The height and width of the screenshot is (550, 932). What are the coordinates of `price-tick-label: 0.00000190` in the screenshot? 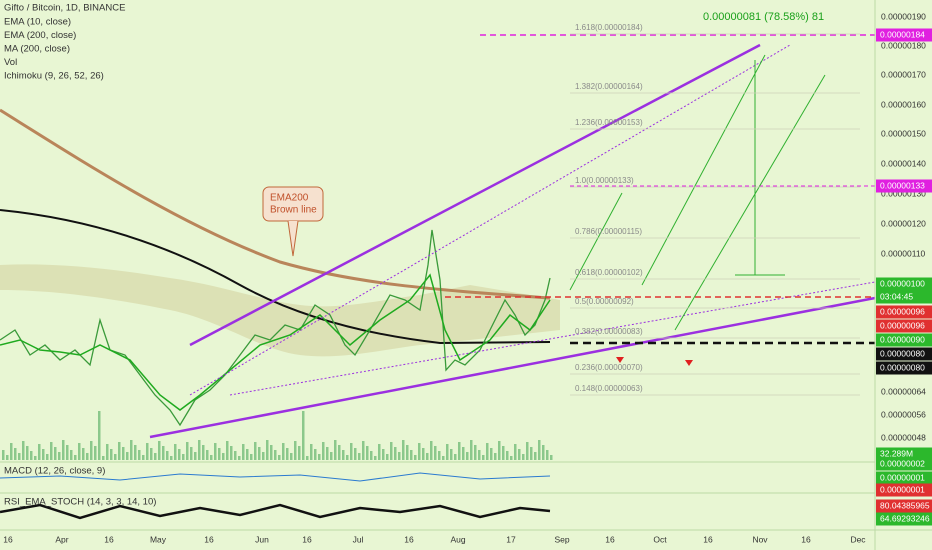 It's located at (903, 16).